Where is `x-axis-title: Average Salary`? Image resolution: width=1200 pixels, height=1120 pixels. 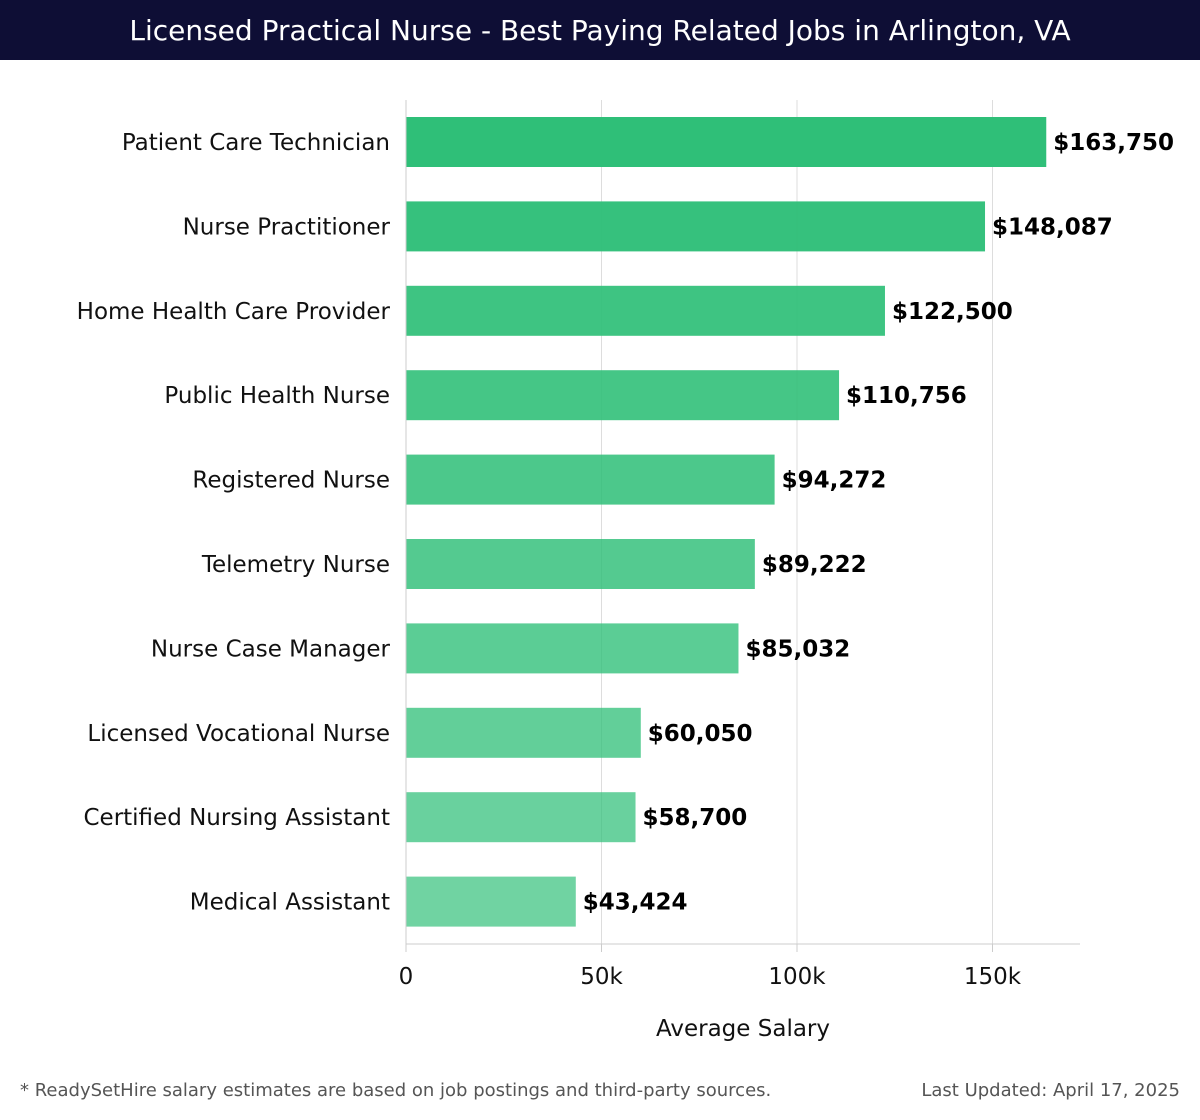
x-axis-title: Average Salary is located at coordinates (743, 1029).